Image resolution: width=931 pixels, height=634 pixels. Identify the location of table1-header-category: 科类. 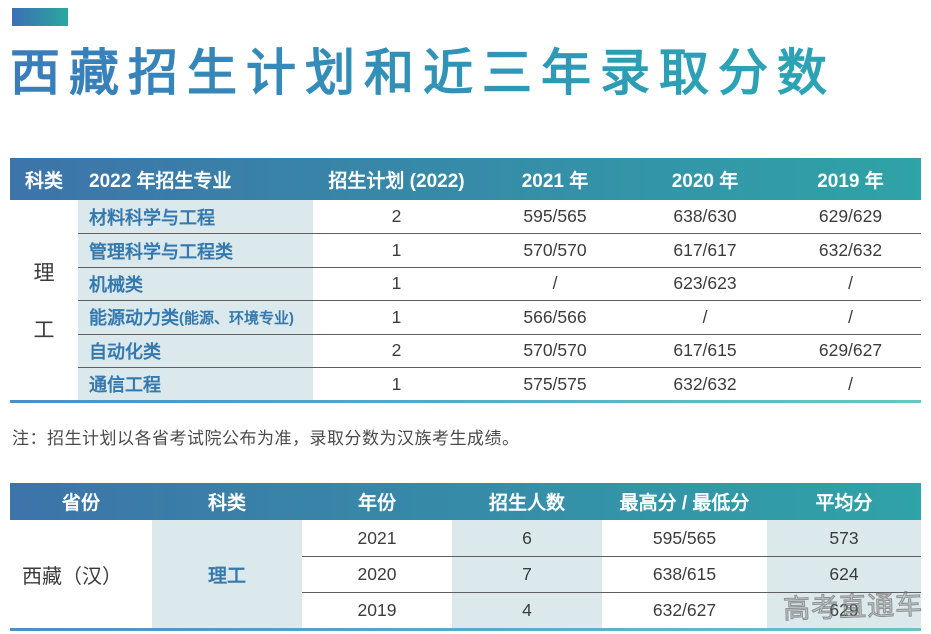
(43, 181).